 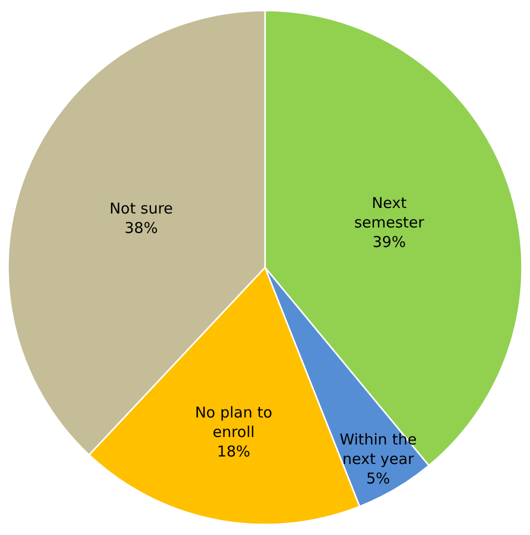 I want to click on slice-label: No plan to enroll, so click(x=233, y=422).